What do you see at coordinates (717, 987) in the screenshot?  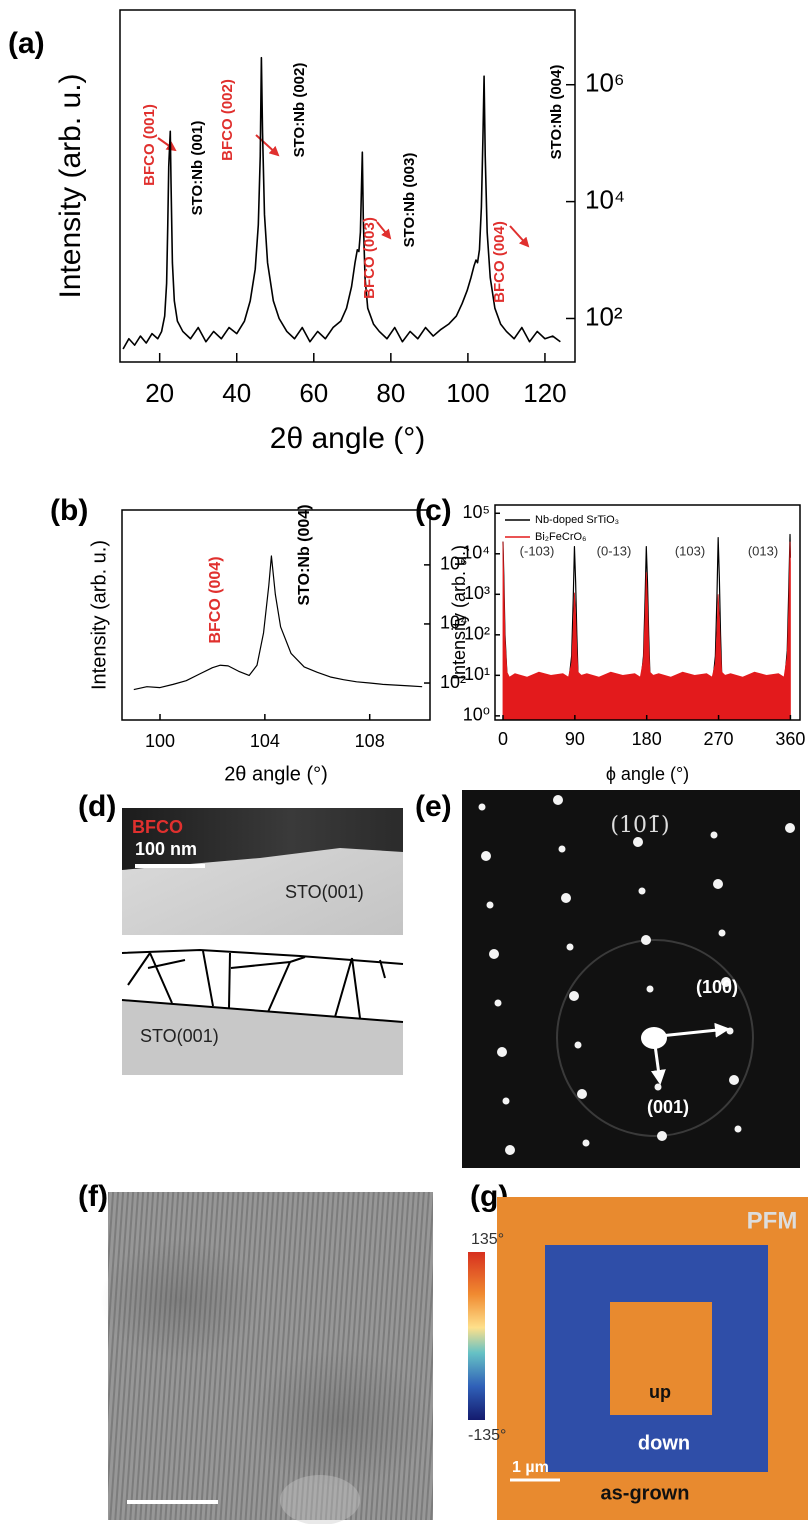 I see `spot-label: (100)` at bounding box center [717, 987].